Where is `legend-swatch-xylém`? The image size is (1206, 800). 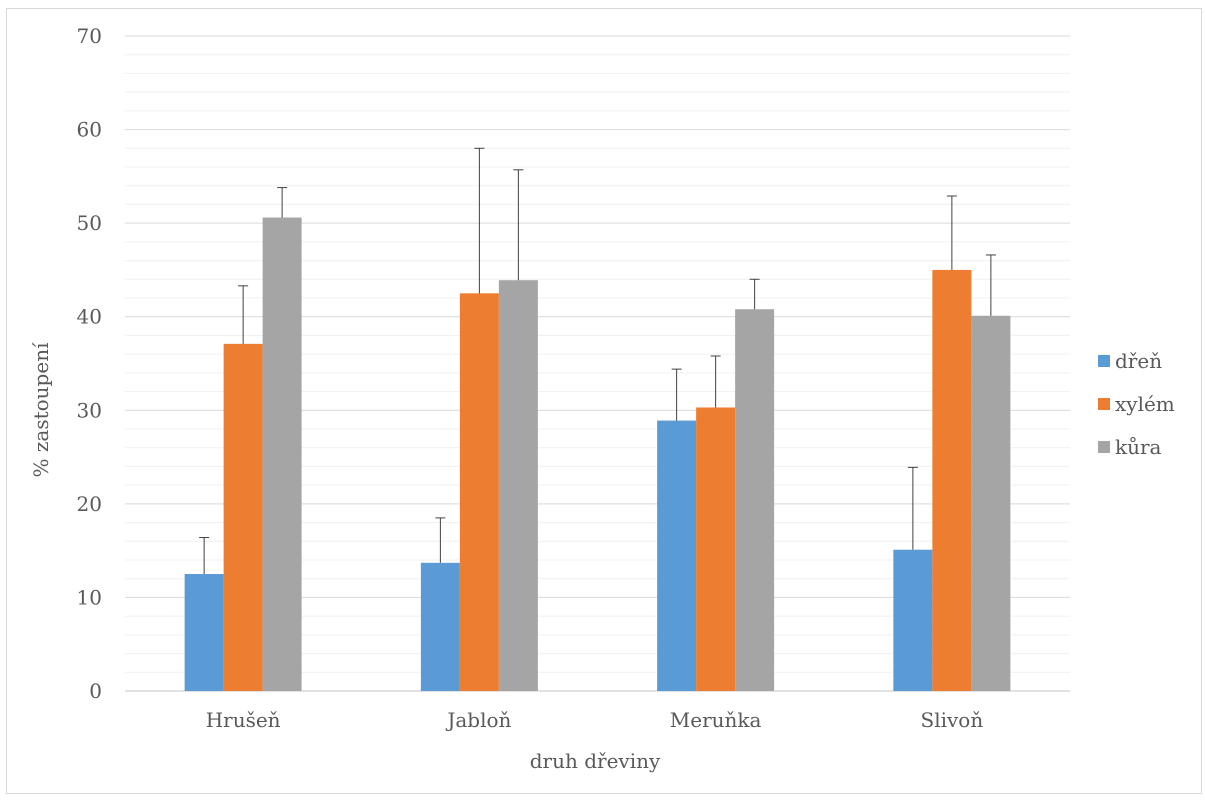
legend-swatch-xylém is located at coordinates (1104, 404).